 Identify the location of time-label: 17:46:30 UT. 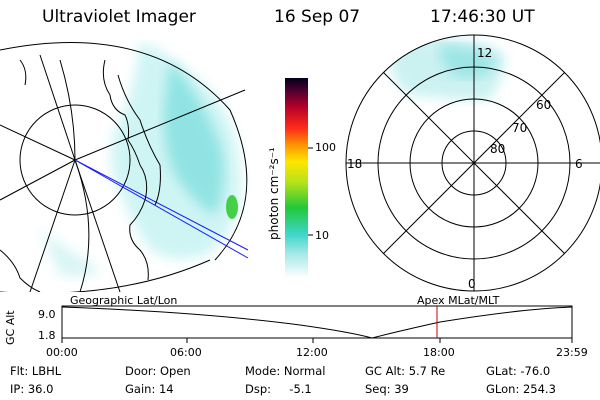
(482, 17).